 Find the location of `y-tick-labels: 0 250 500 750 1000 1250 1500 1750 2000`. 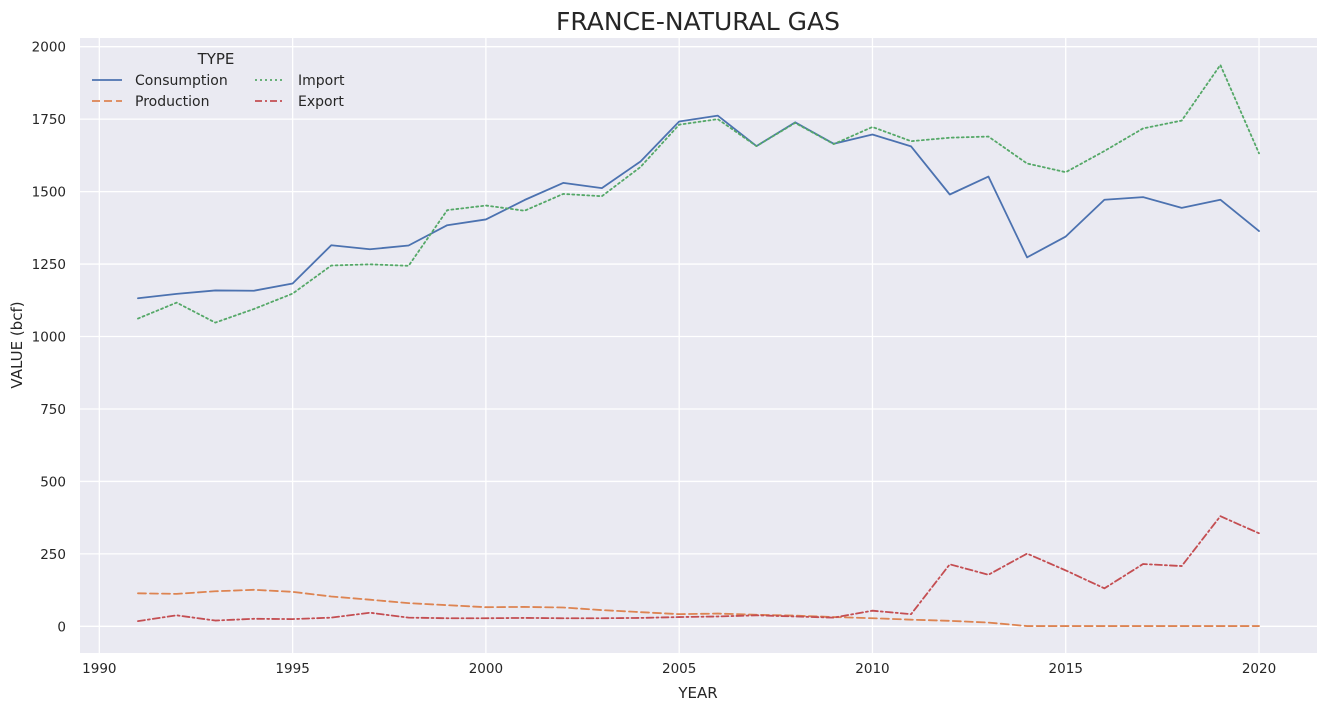

y-tick-labels: 0 250 500 750 1000 1250 1500 1750 2000 is located at coordinates (49, 338).